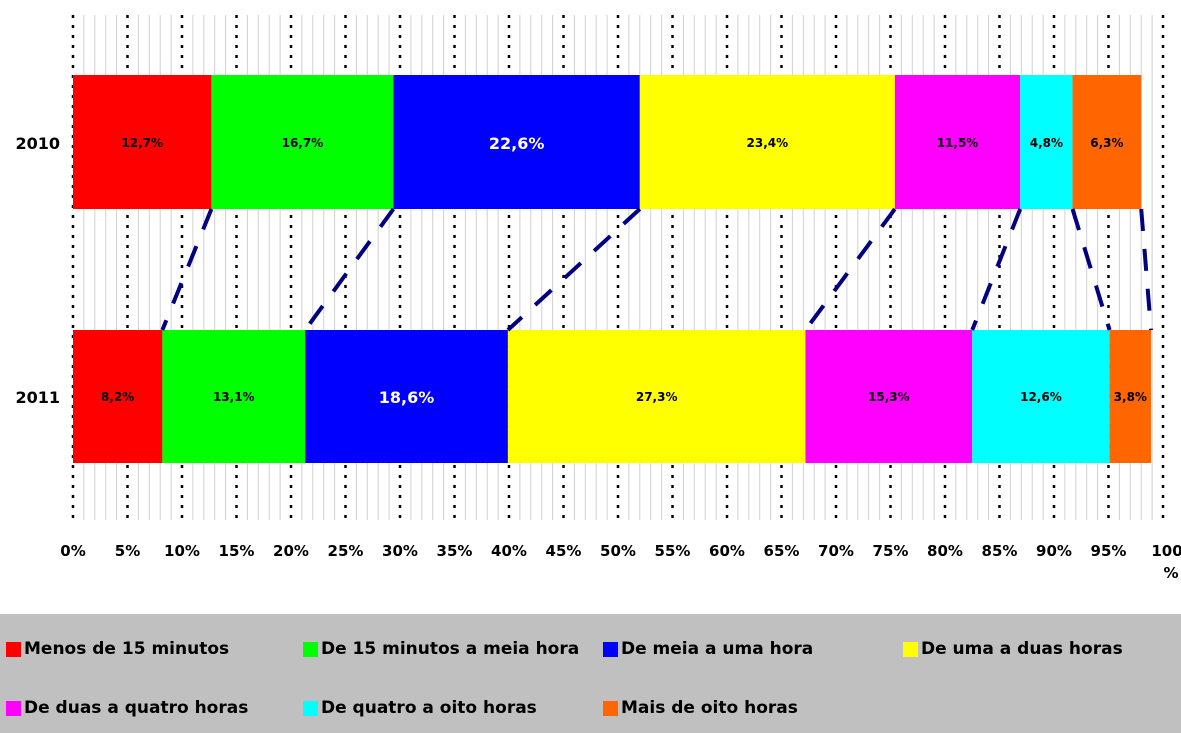 The image size is (1181, 733). I want to click on x-tick-label: 90%, so click(1054, 551).